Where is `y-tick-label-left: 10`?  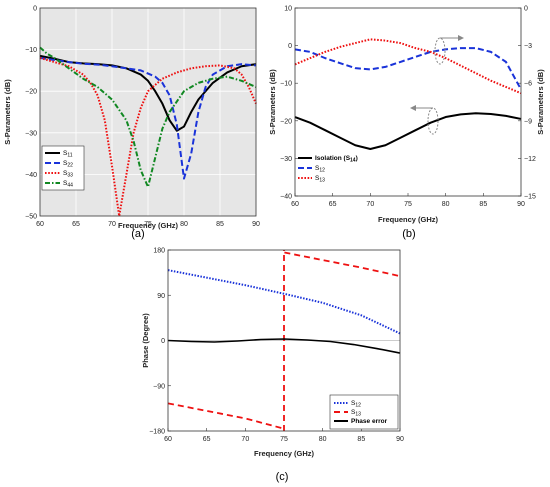 y-tick-label-left: 10 is located at coordinates (288, 9).